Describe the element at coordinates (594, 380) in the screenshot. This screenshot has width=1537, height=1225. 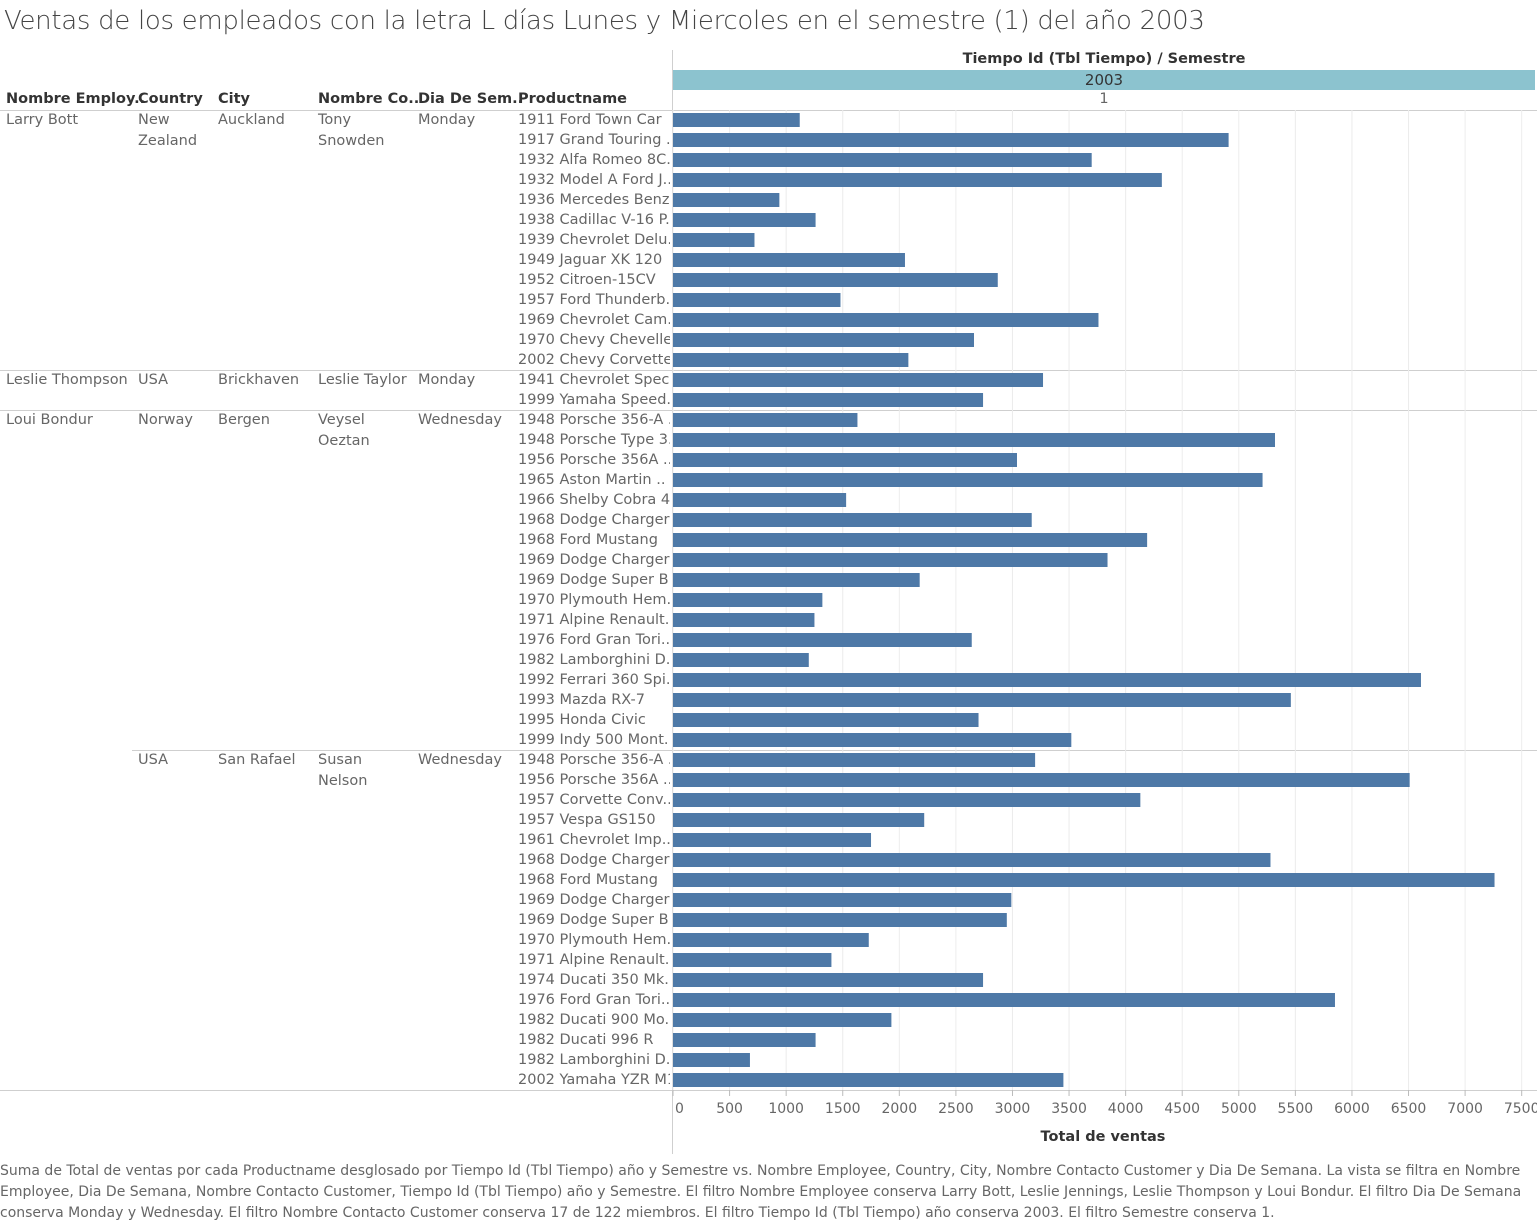
I see `product-label: 1941 Chevrolet Spec..` at that location.